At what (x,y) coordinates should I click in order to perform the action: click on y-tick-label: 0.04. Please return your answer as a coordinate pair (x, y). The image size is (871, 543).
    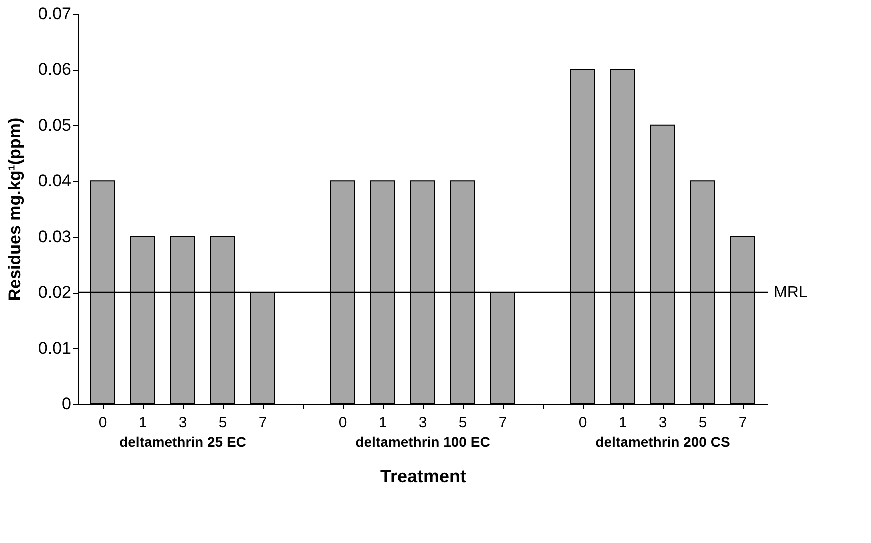
    Looking at the image, I should click on (55, 181).